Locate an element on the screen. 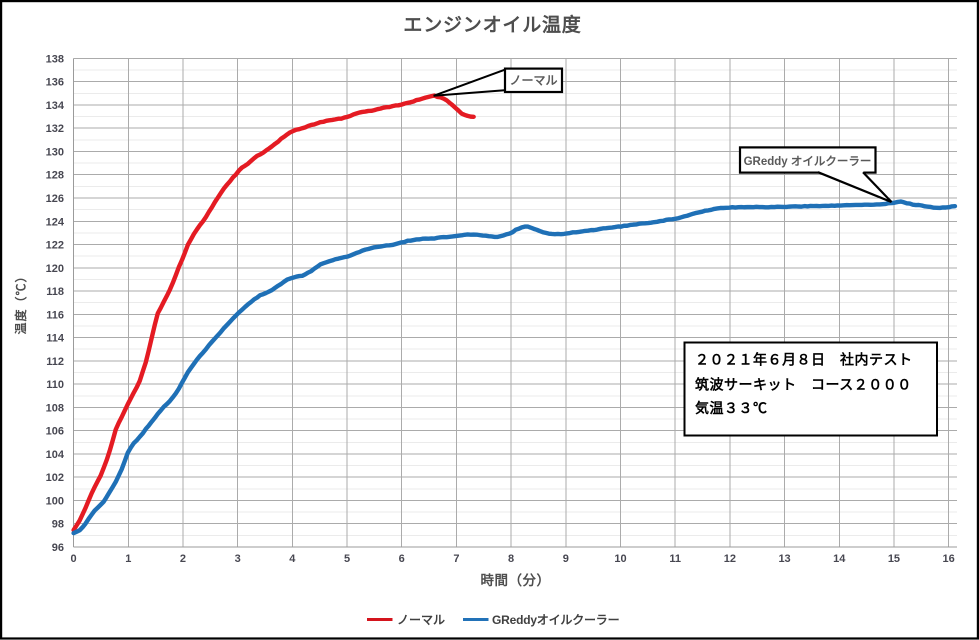  svg-text: 時間（分） is located at coordinates (516, 580).